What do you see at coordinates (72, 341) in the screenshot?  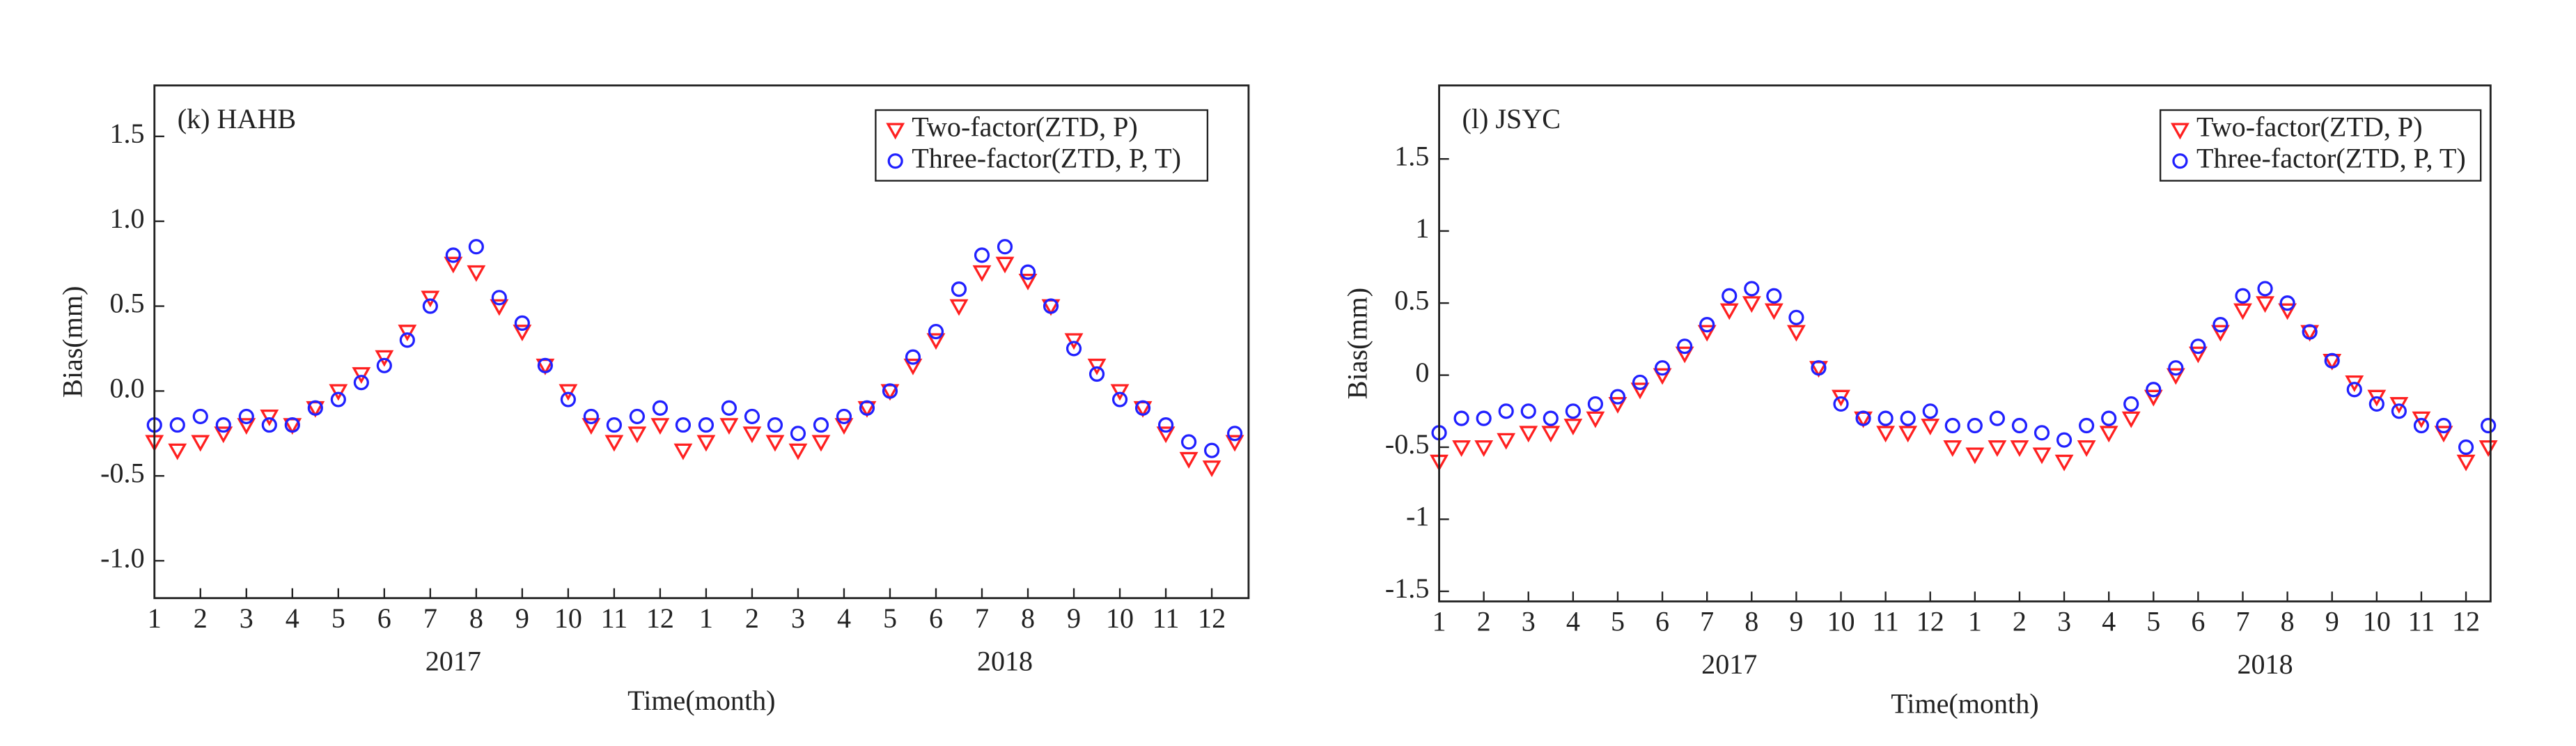 I see `y-axis-label: Bias(mm)` at bounding box center [72, 341].